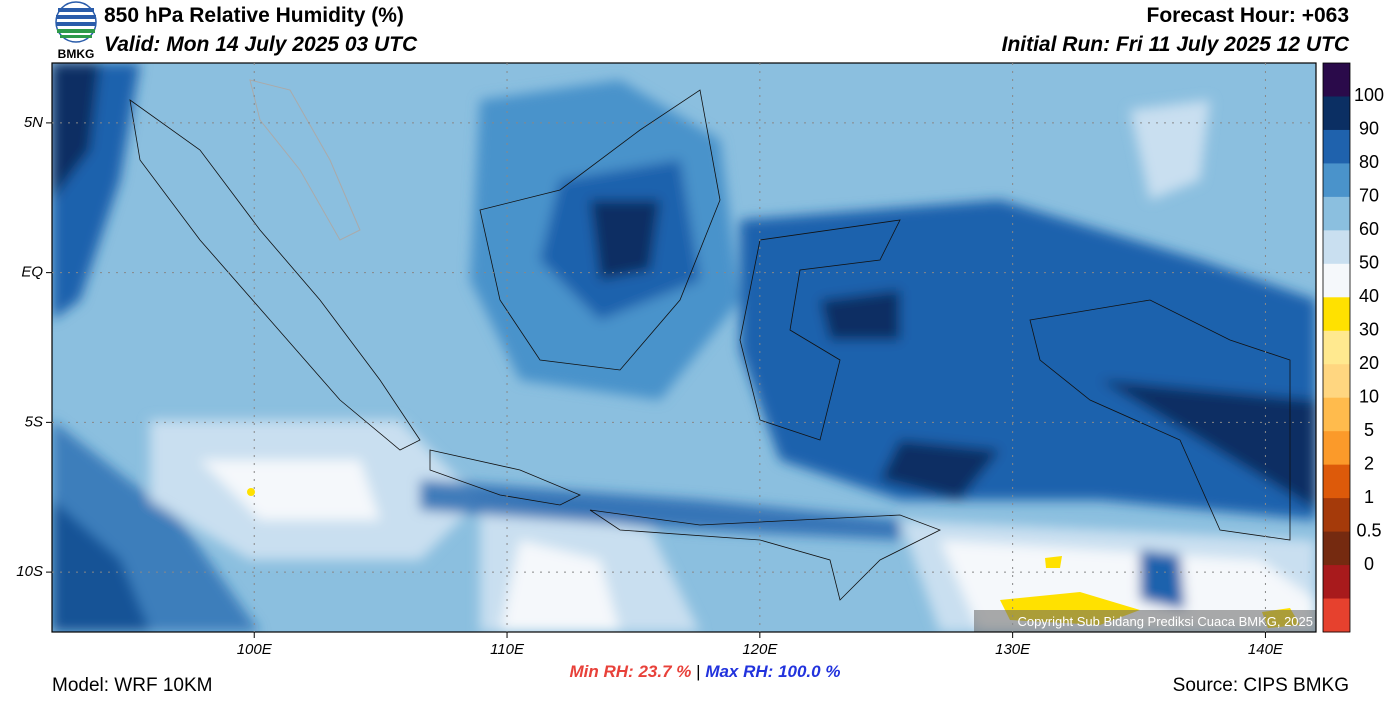  I want to click on lon-tick-label: 110E, so click(507, 649).